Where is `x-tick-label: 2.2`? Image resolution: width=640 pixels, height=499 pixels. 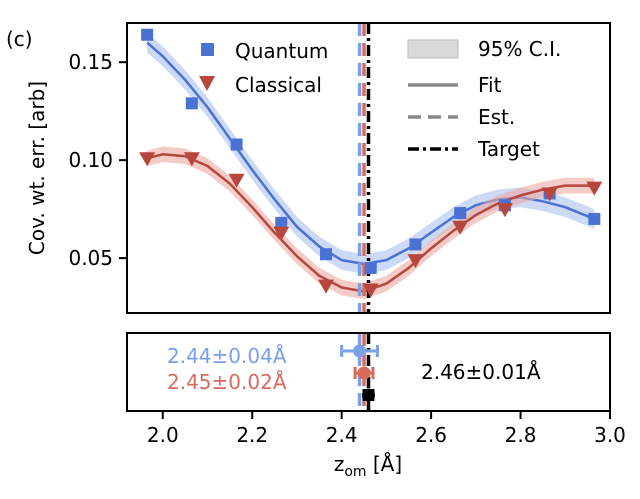
x-tick-label: 2.2 is located at coordinates (252, 435).